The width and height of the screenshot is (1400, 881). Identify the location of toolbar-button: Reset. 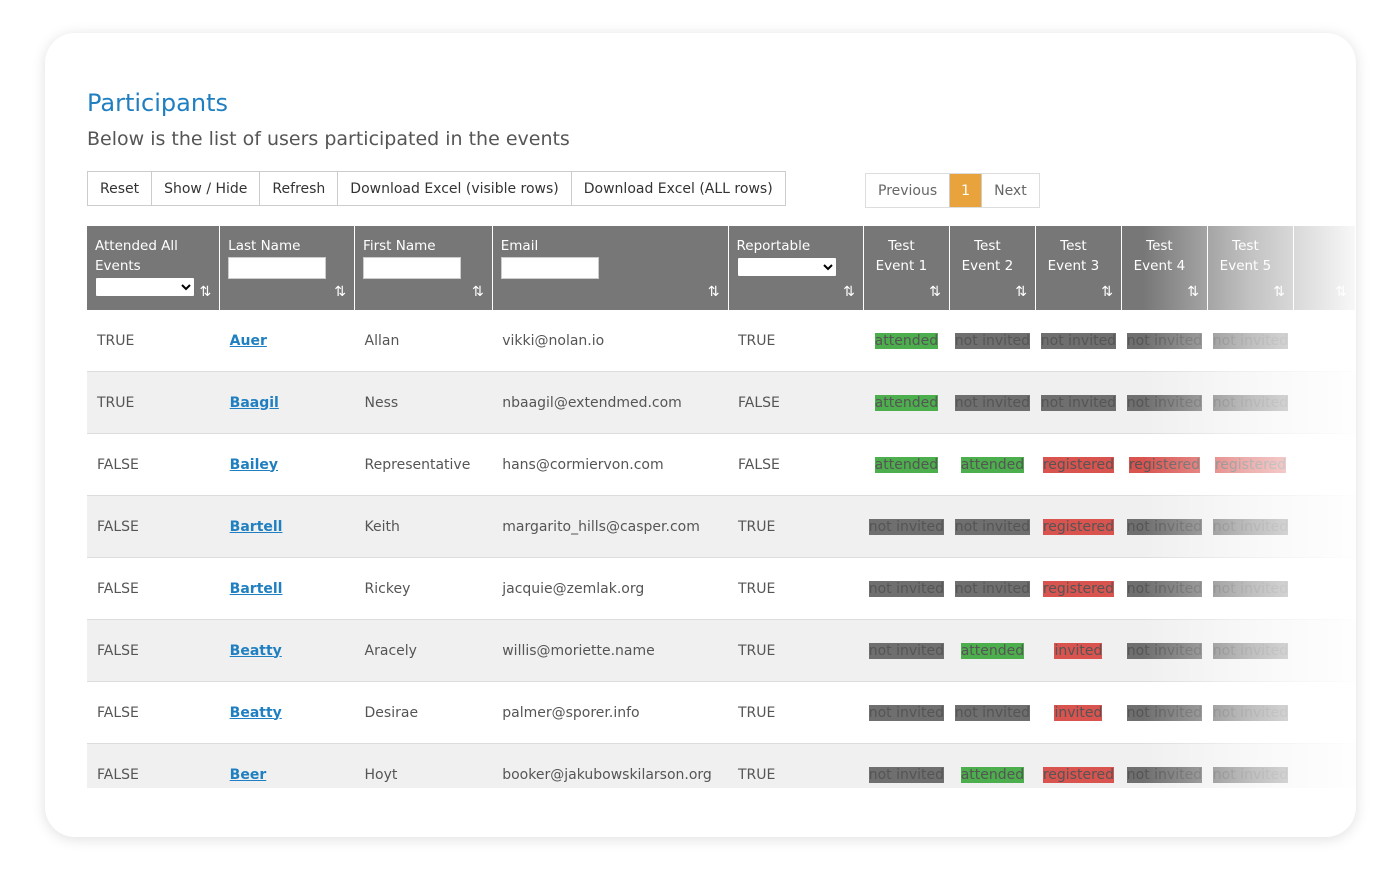
(120, 188).